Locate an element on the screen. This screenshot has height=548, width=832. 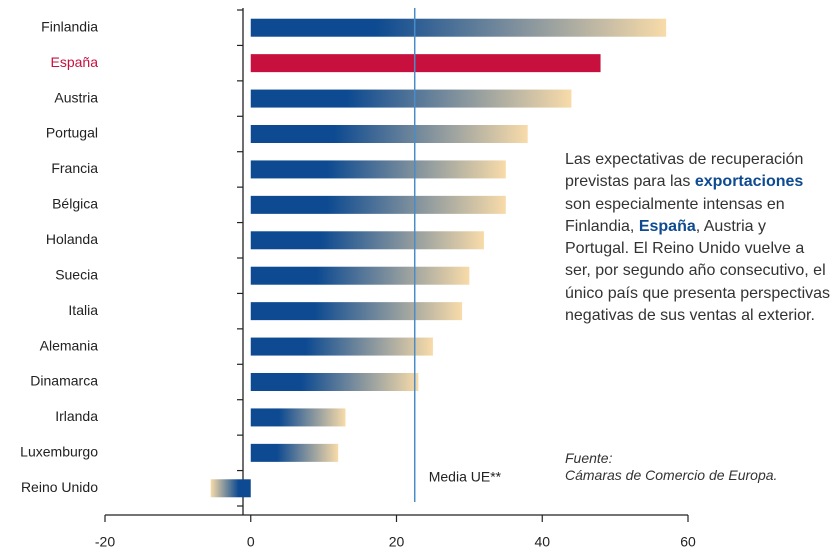
category-label: España is located at coordinates (75, 62).